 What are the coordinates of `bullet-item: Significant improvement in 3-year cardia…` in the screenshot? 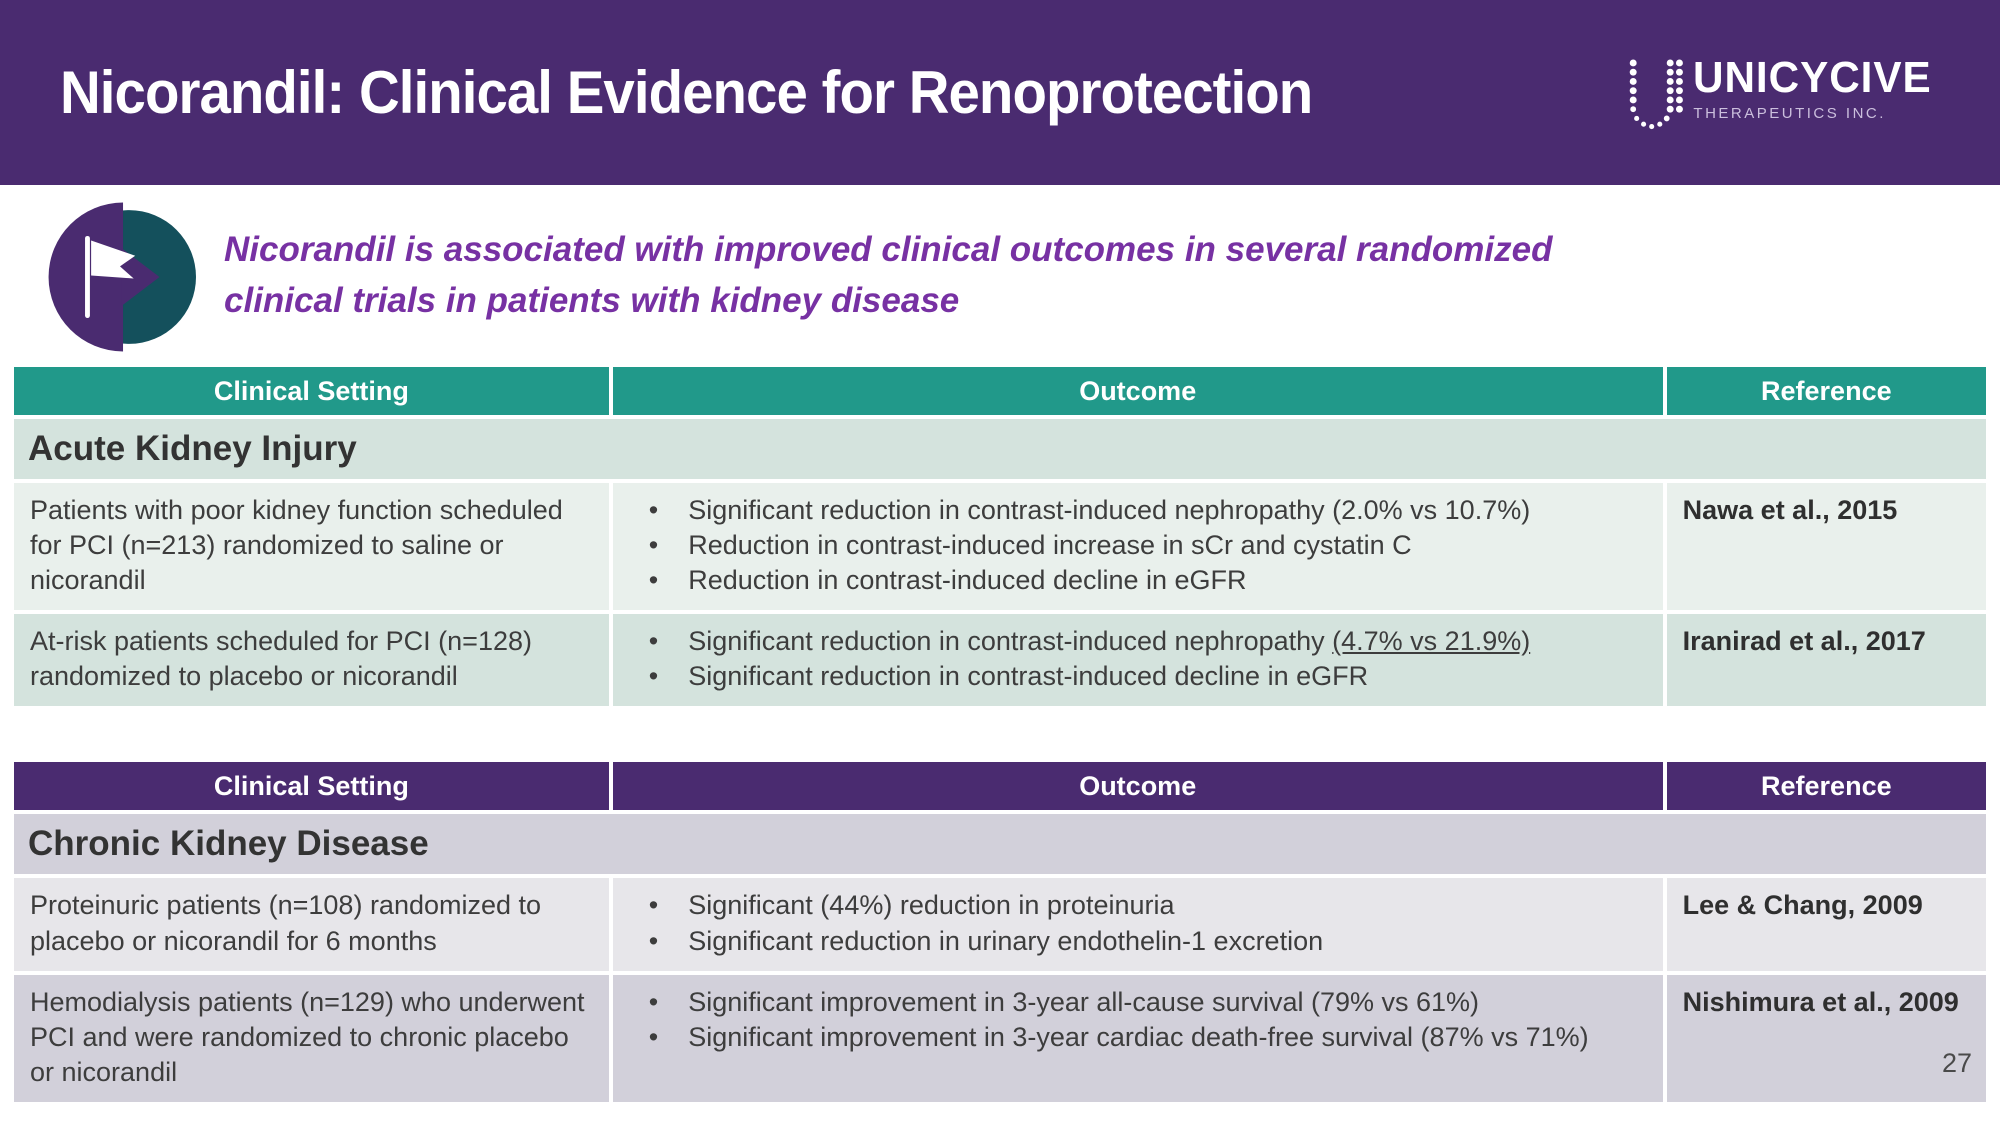 It's located at (1138, 1037).